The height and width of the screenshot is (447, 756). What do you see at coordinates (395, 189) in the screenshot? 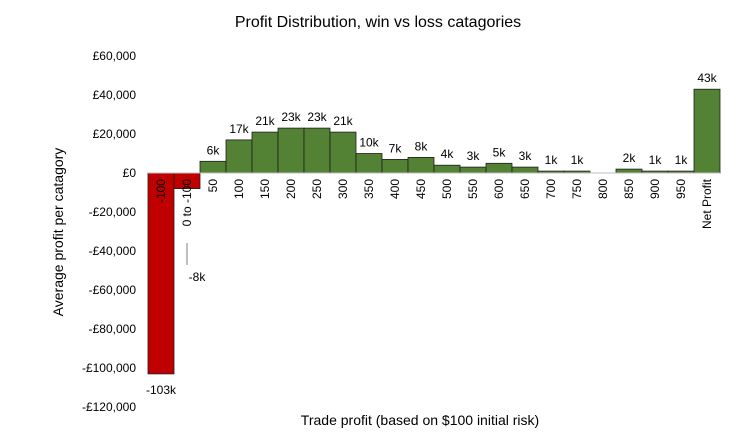
I see `x-tick-label: 400` at bounding box center [395, 189].